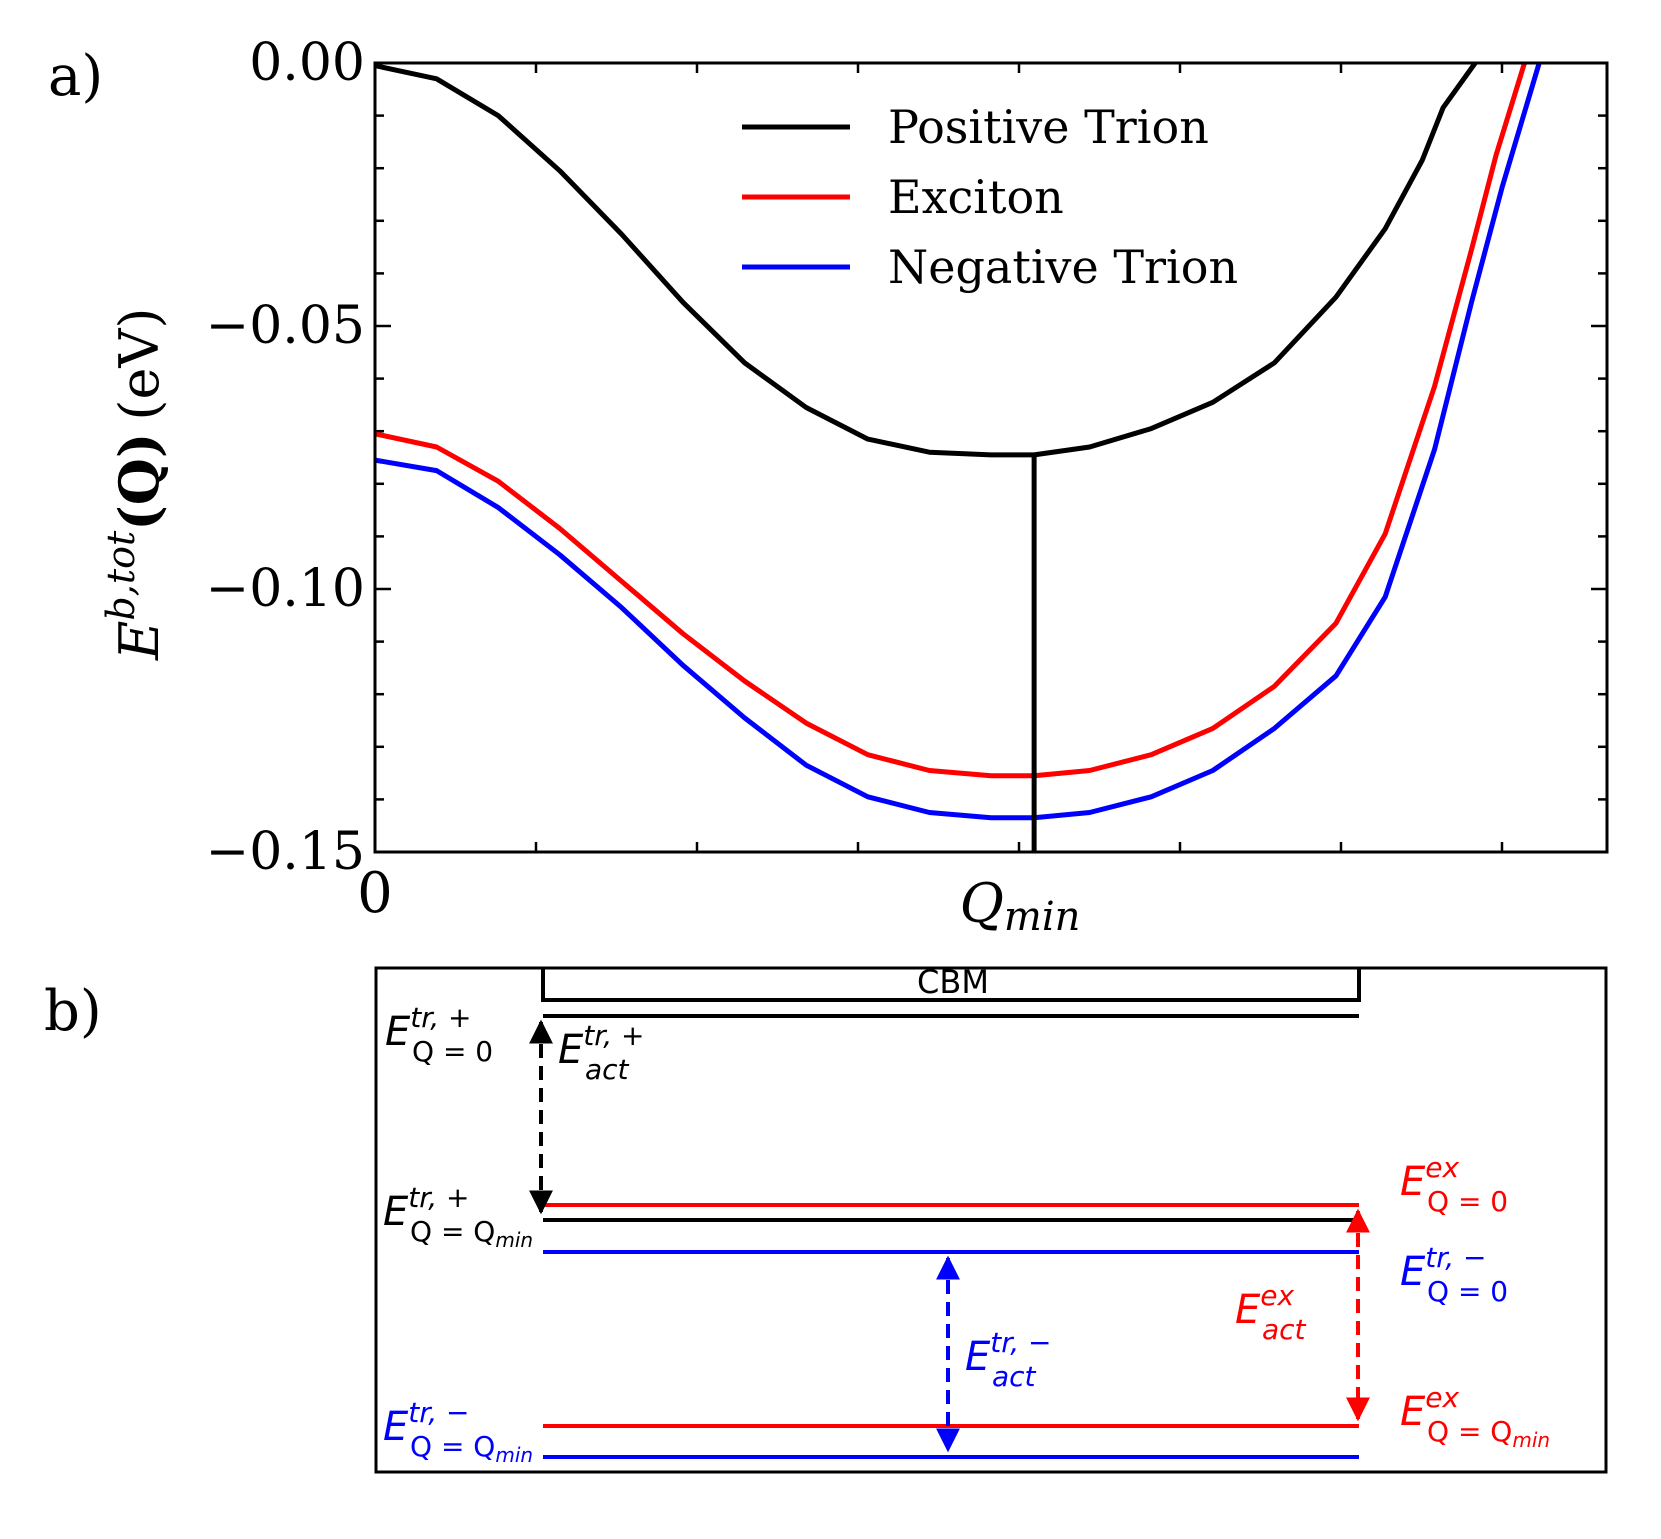 This screenshot has height=1539, width=1661. Describe the element at coordinates (75, 76) in the screenshot. I see `panel-label-a: a)` at that location.